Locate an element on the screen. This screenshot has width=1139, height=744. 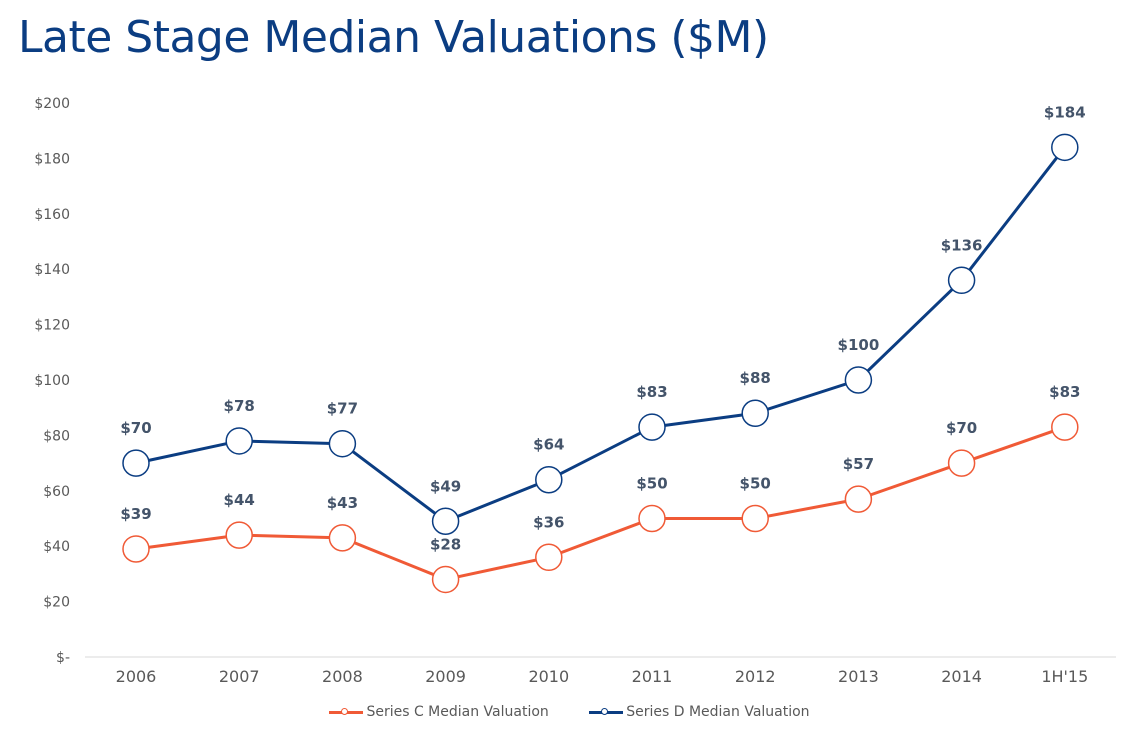
legend-label-series-c: Series C Median Valuation is located at coordinates (457, 712).